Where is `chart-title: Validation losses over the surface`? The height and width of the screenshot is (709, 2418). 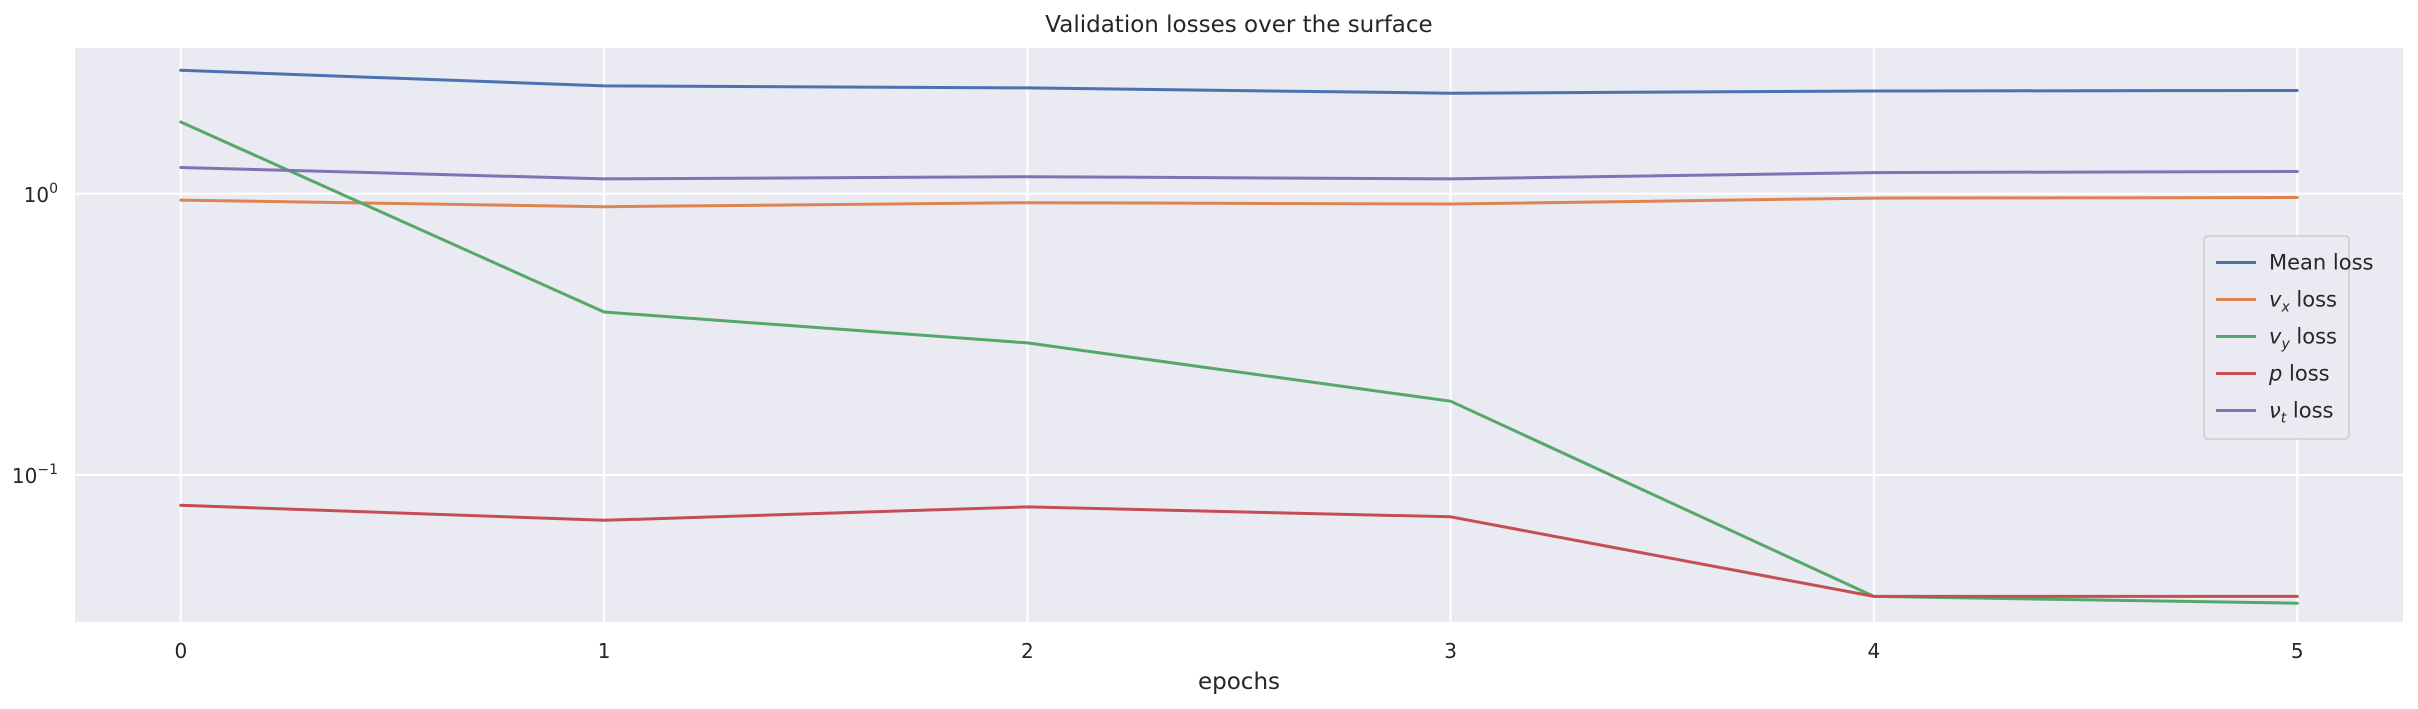 chart-title: Validation losses over the surface is located at coordinates (1238, 25).